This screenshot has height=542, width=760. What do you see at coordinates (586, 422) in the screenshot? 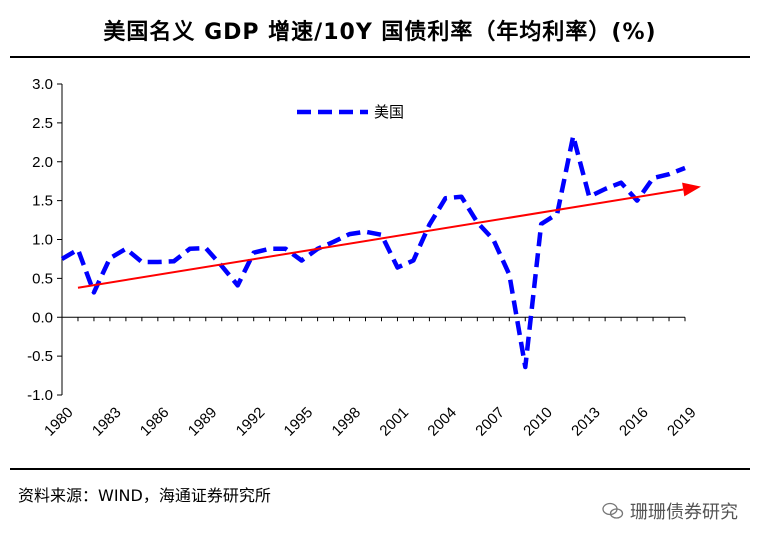
I see `x-tick-label: 2013` at bounding box center [586, 422].